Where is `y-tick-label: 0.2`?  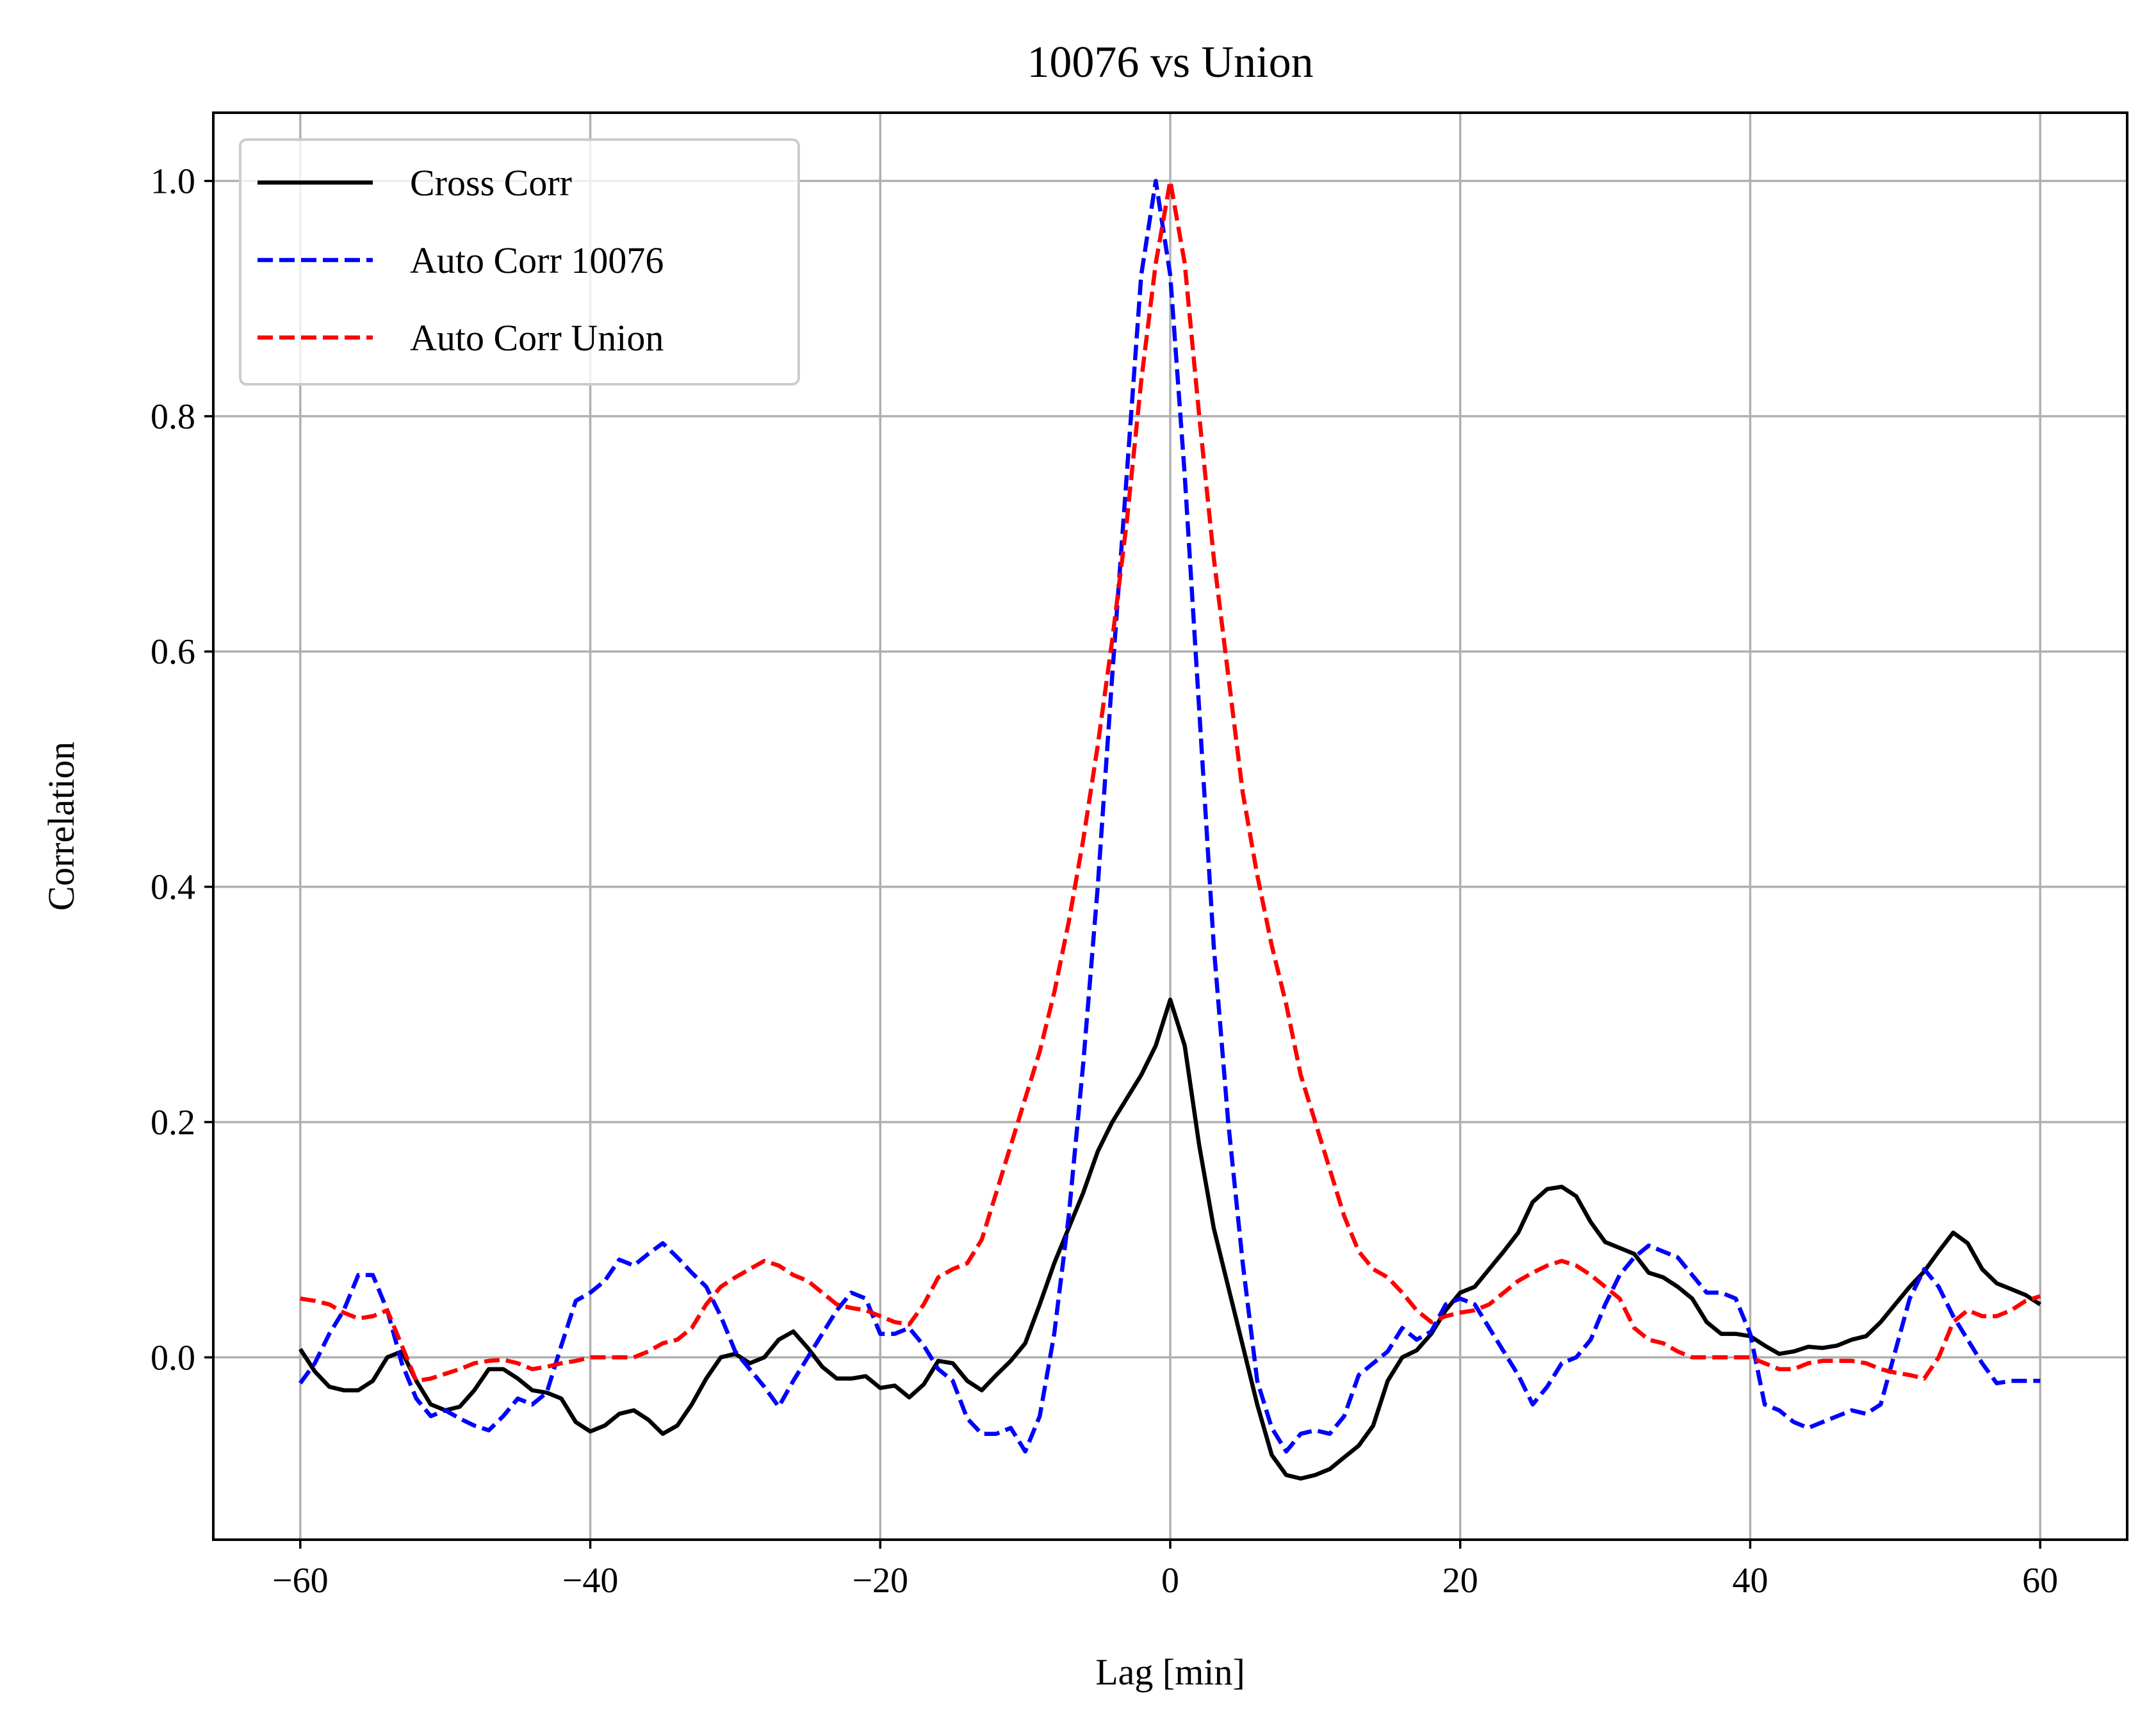
y-tick-label: 0.2 is located at coordinates (173, 1123).